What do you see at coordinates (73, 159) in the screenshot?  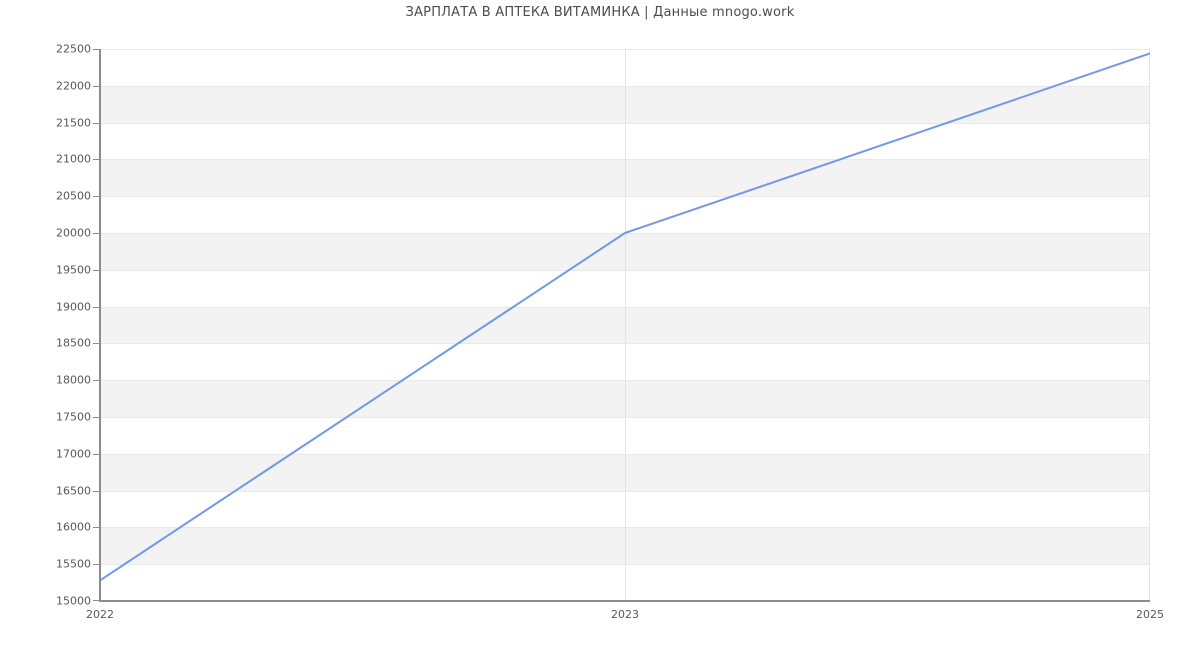 I see `y-tick-label: 21000` at bounding box center [73, 159].